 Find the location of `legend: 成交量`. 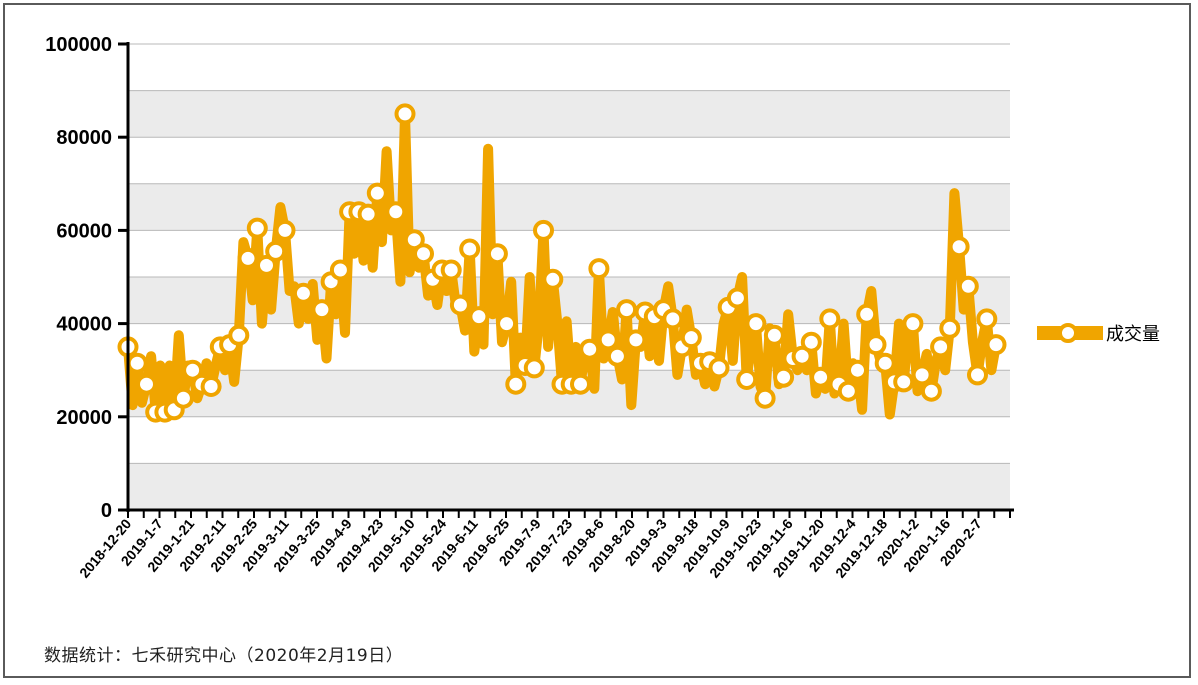

legend: 成交量 is located at coordinates (1098, 334).